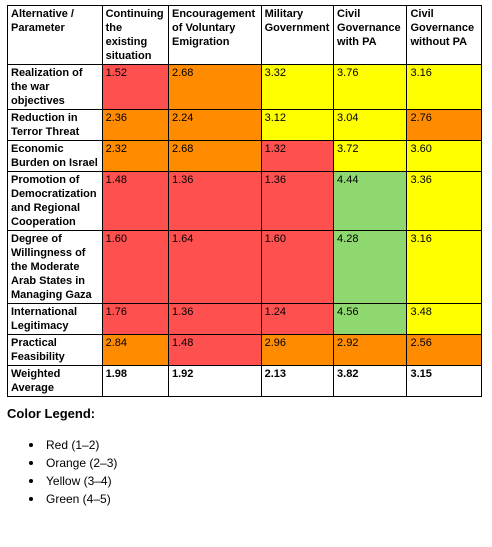  What do you see at coordinates (79, 481) in the screenshot?
I see `legend-item-label: Yellow (3–4)` at bounding box center [79, 481].